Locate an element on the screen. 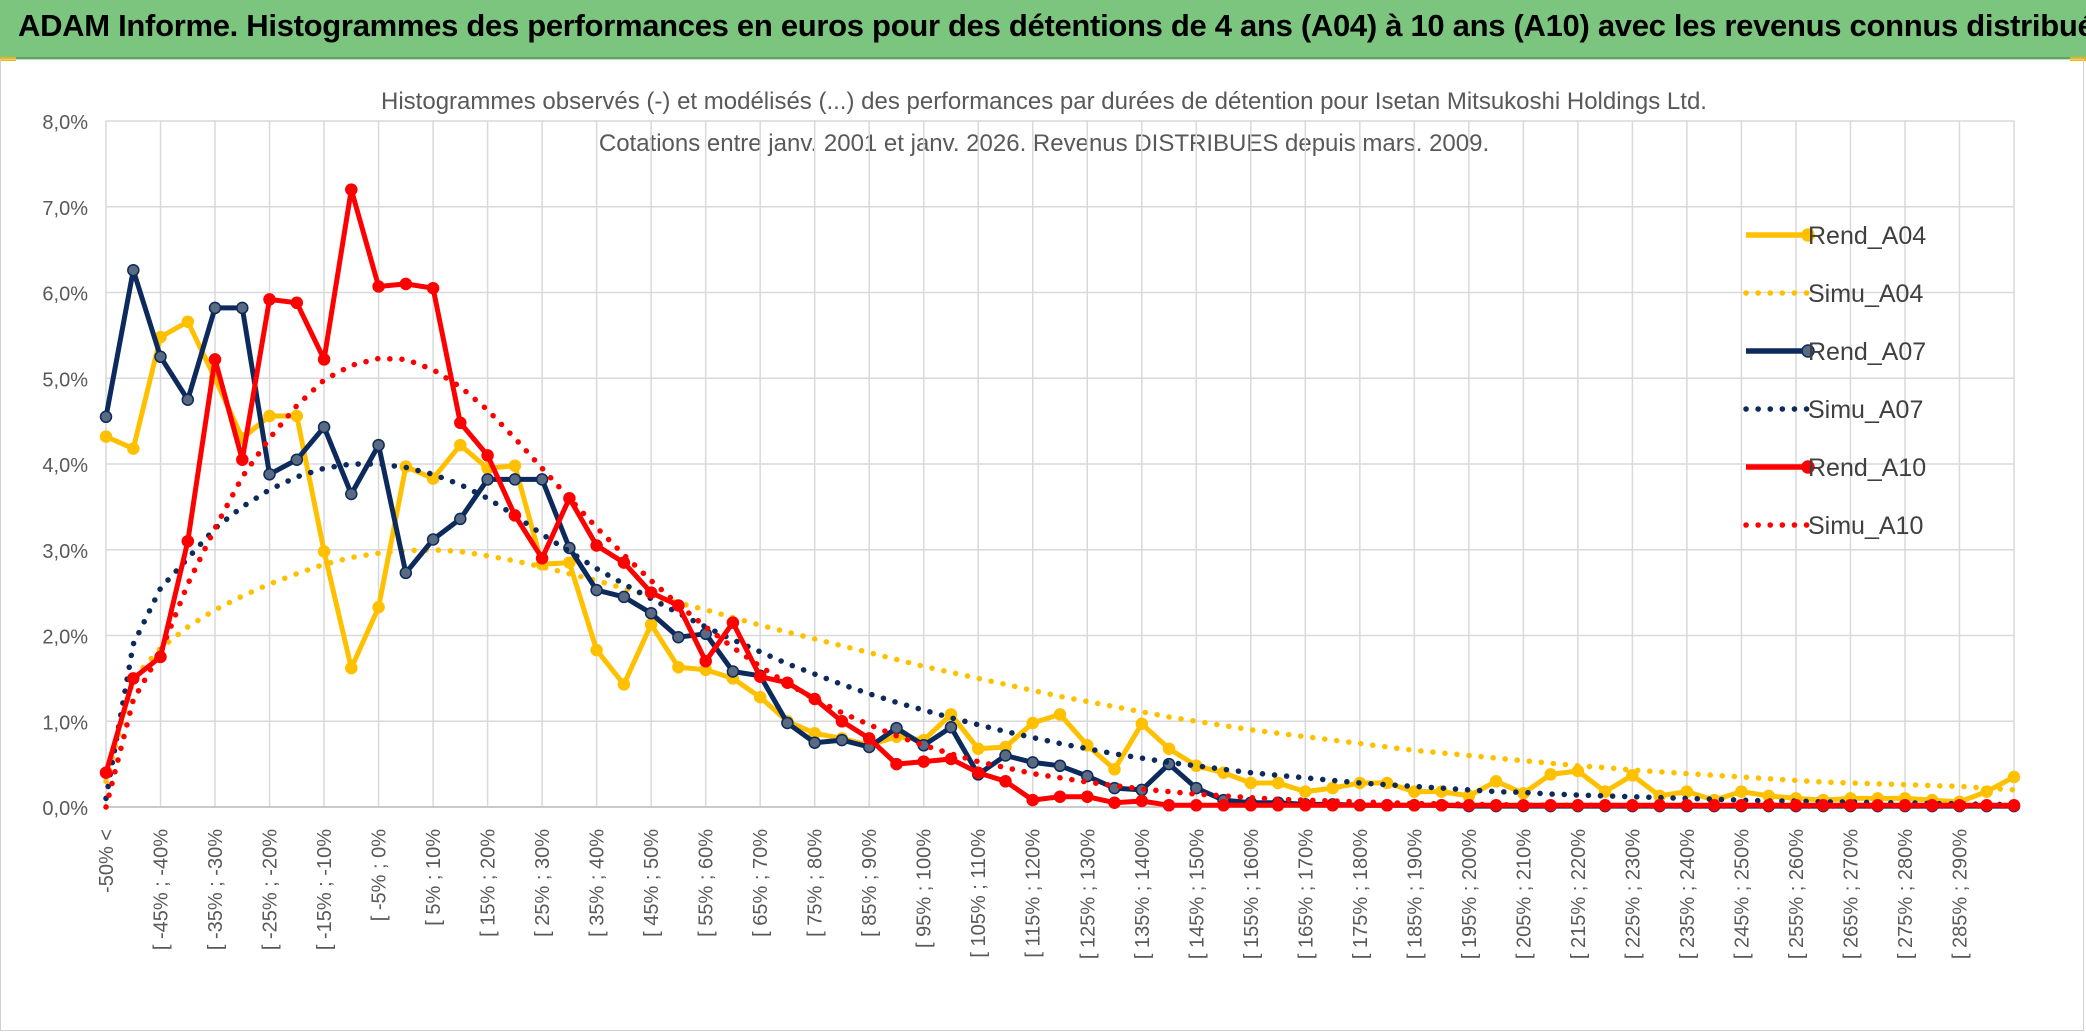 This screenshot has height=1033, width=2086. y-tick-label: 0,0% is located at coordinates (65, 809).